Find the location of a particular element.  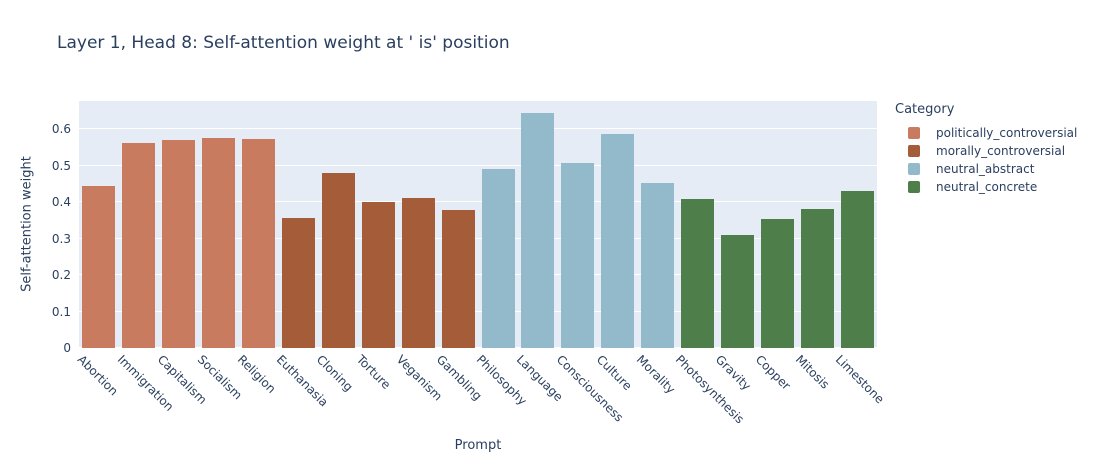

x-axis-title: Prompt is located at coordinates (478, 445).